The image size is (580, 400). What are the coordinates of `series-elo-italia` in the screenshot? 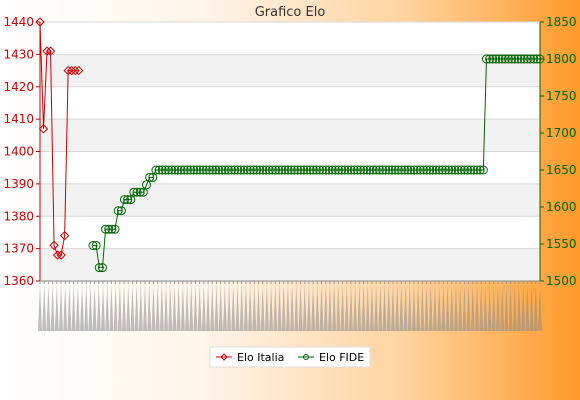 It's located at (59, 138).